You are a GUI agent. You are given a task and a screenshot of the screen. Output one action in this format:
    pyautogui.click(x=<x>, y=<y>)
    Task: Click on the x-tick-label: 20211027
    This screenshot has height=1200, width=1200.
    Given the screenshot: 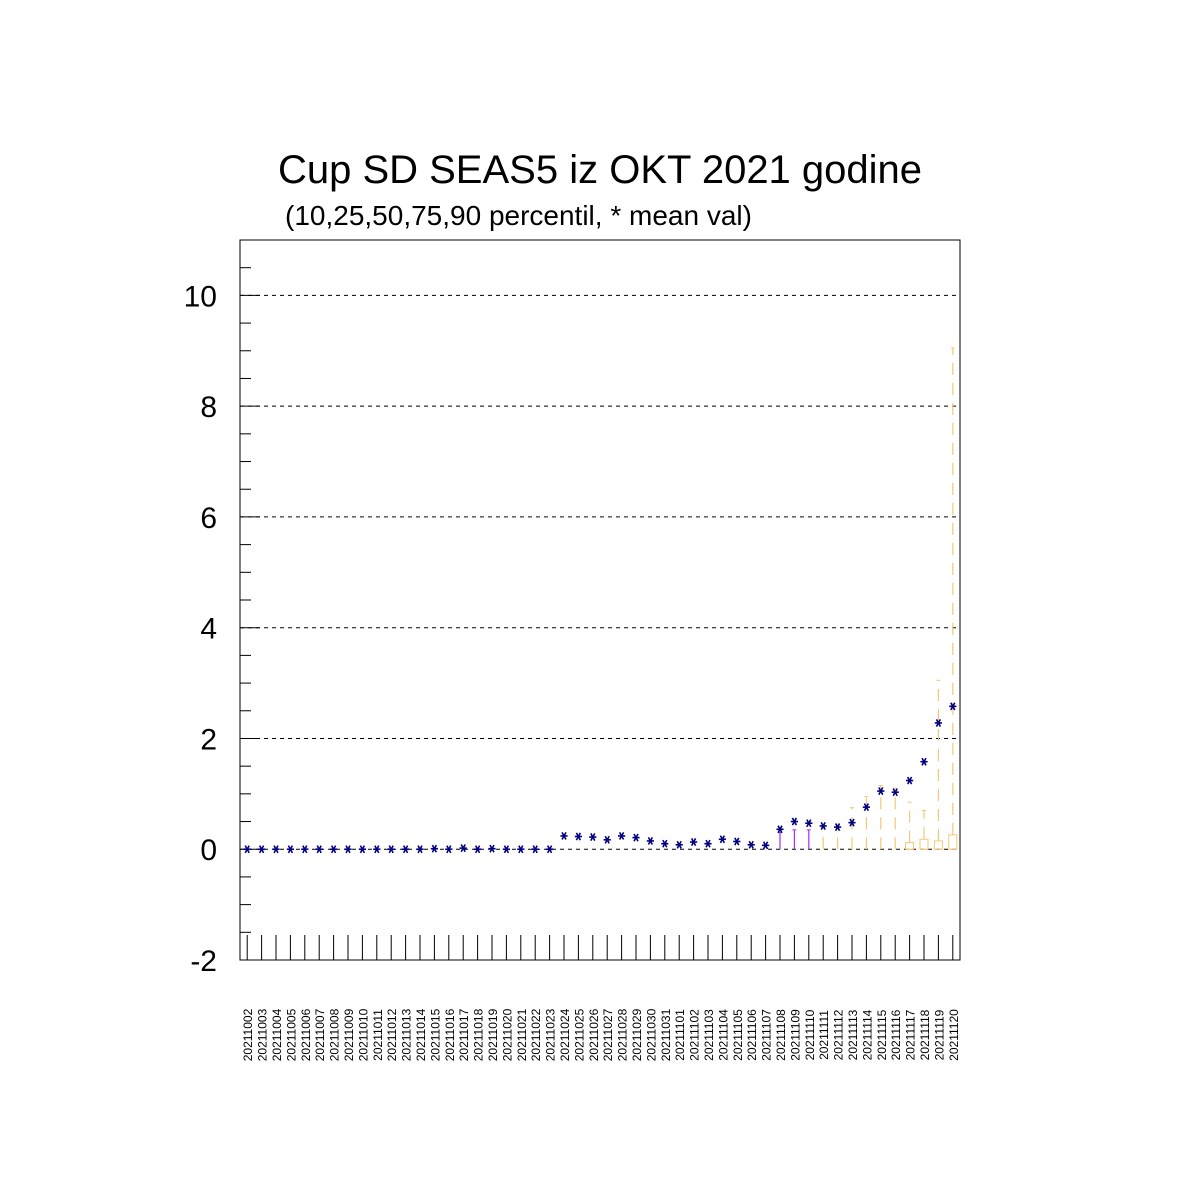 What is the action you would take?
    pyautogui.click(x=608, y=1034)
    